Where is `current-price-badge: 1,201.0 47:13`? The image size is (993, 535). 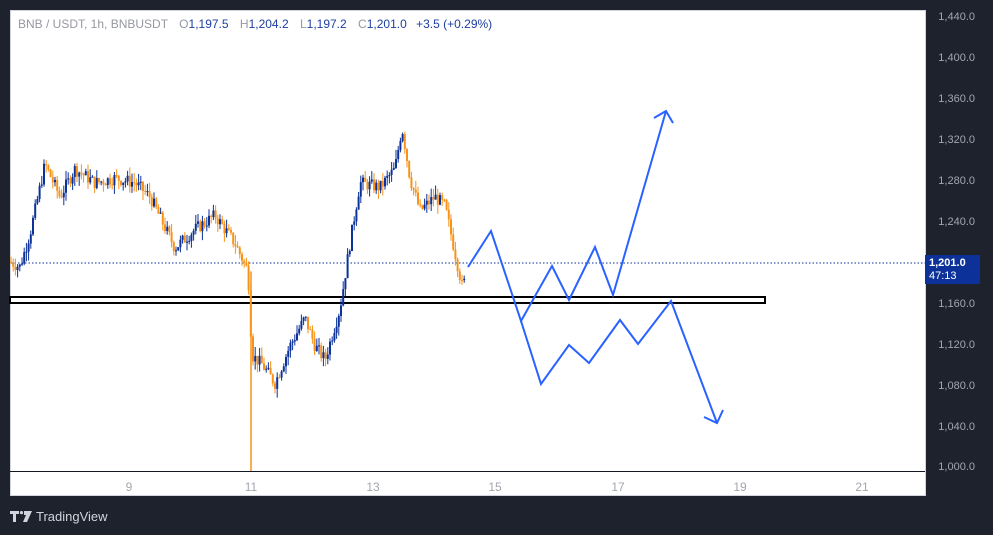
current-price-badge: 1,201.0 47:13 is located at coordinates (952, 269).